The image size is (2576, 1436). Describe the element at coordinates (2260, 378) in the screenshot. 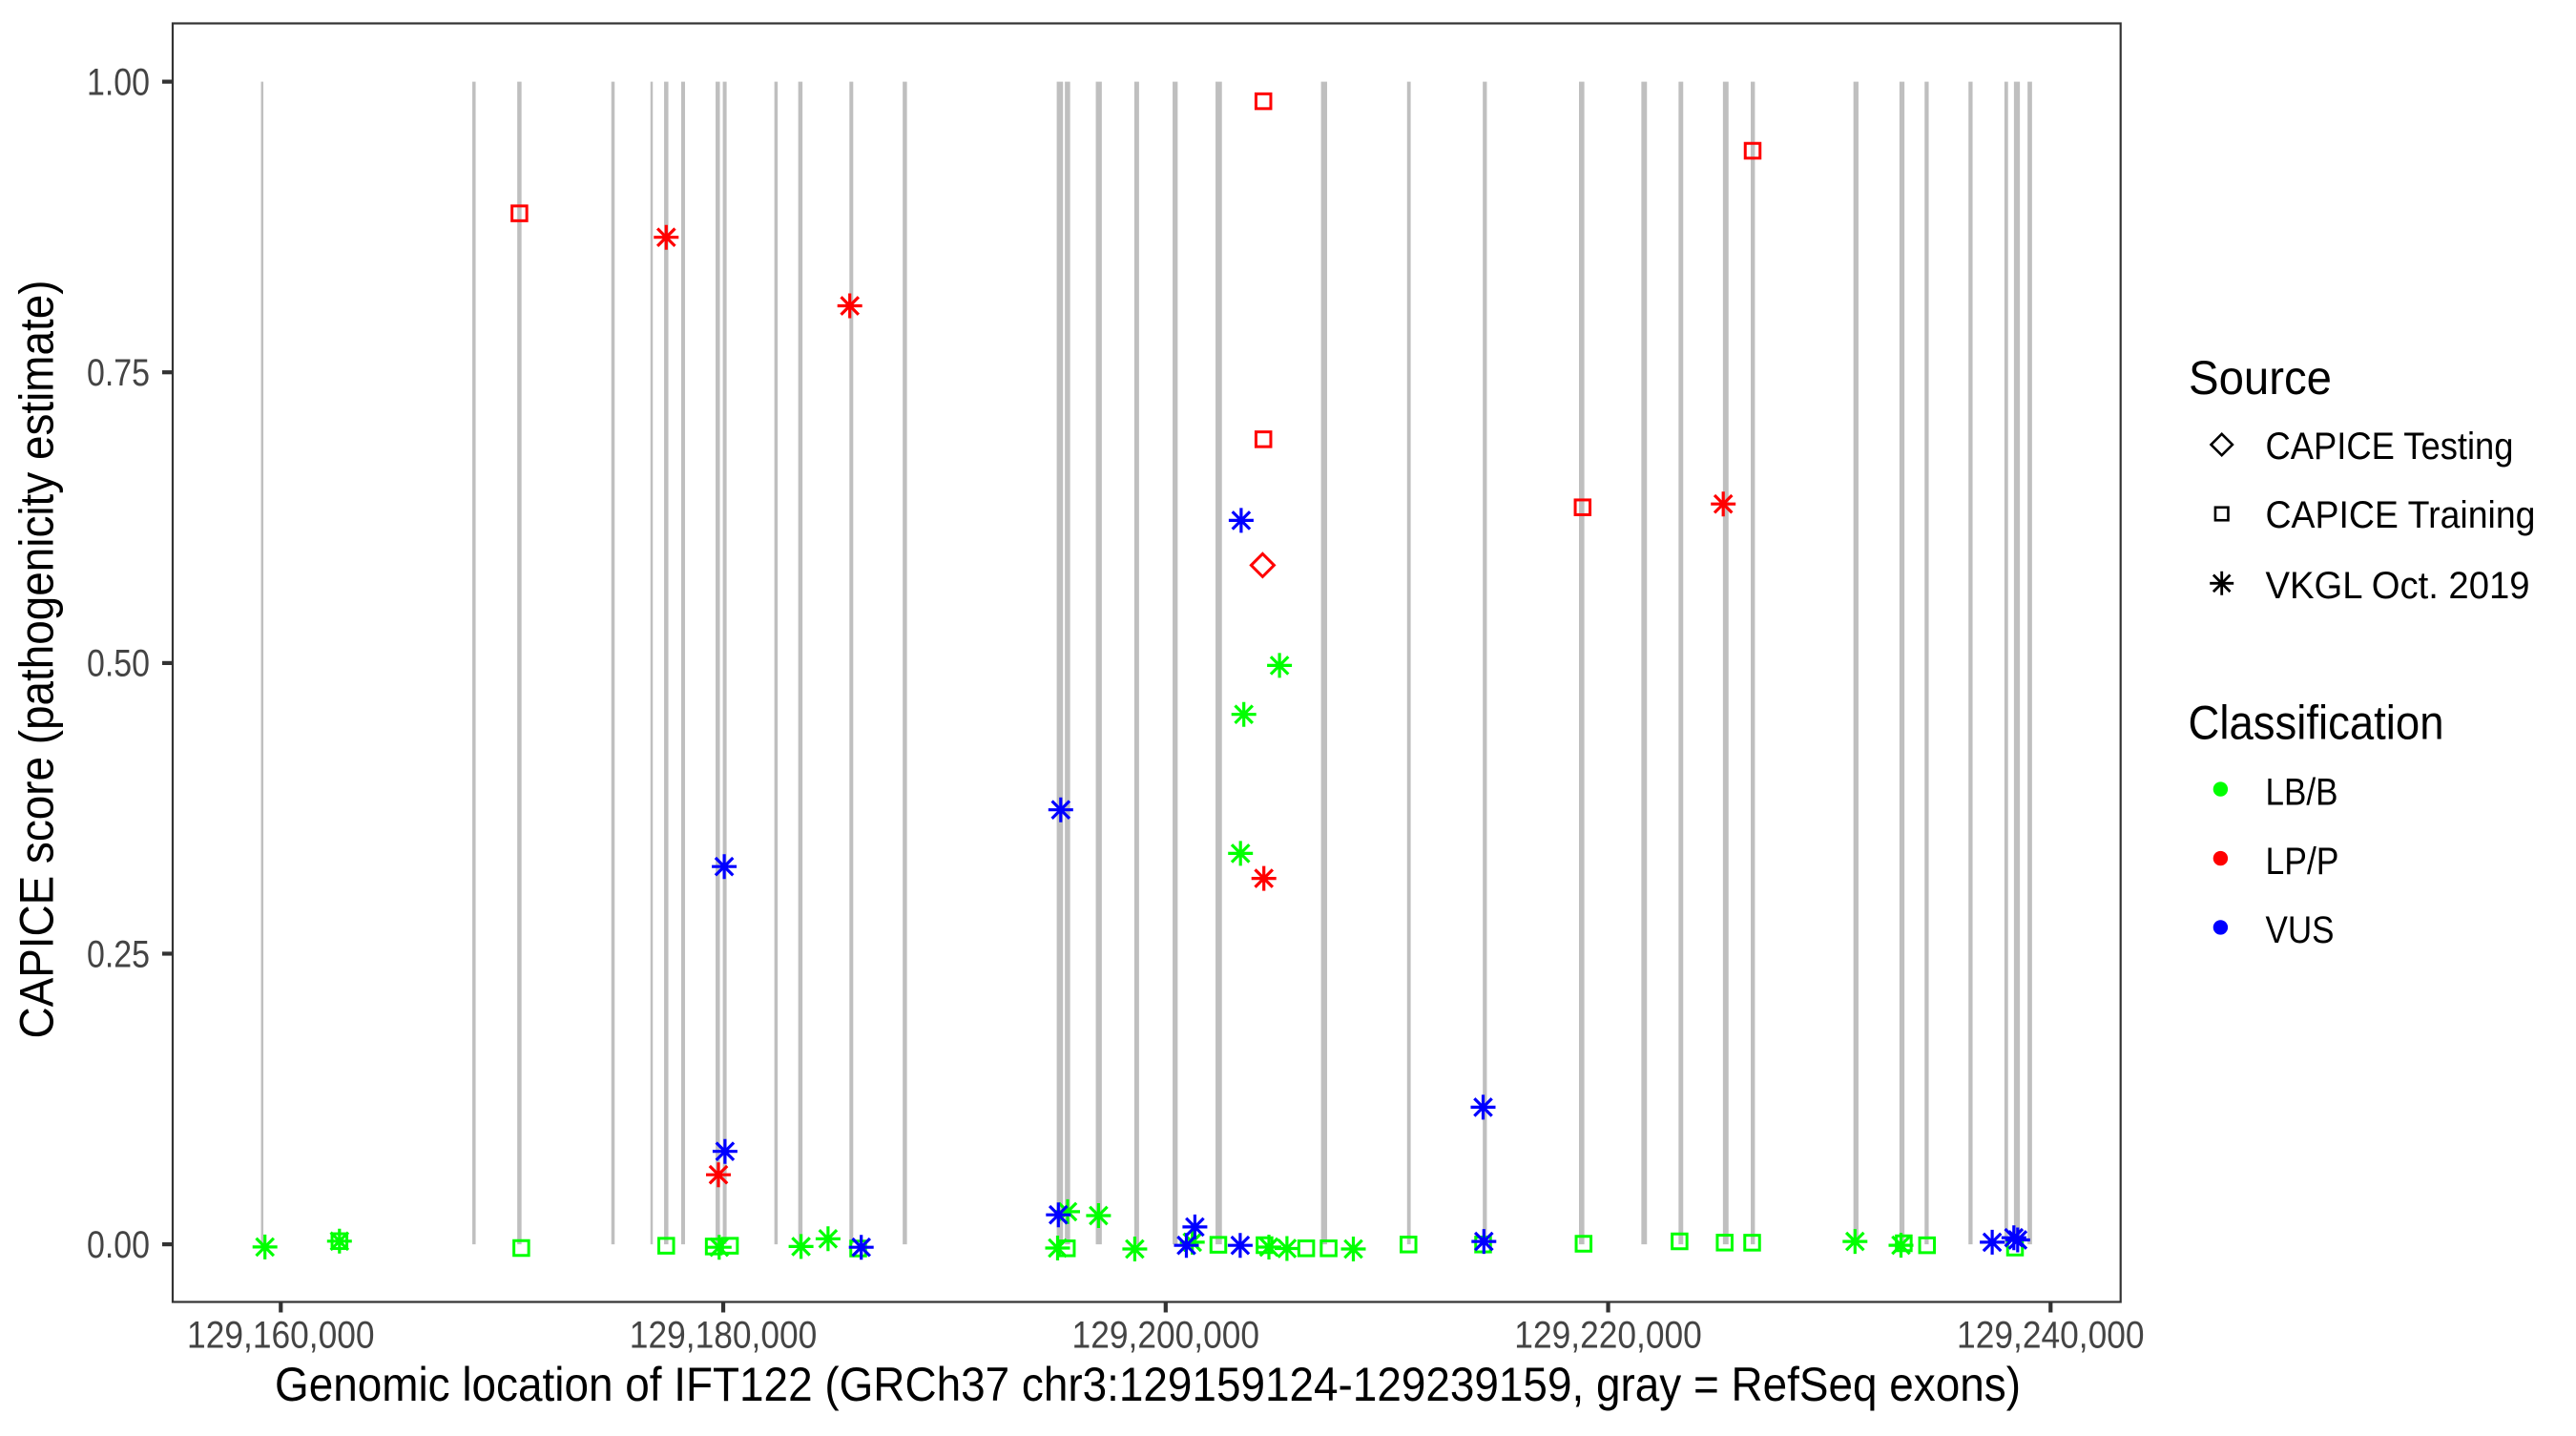

I see `svg-text: Source` at that location.